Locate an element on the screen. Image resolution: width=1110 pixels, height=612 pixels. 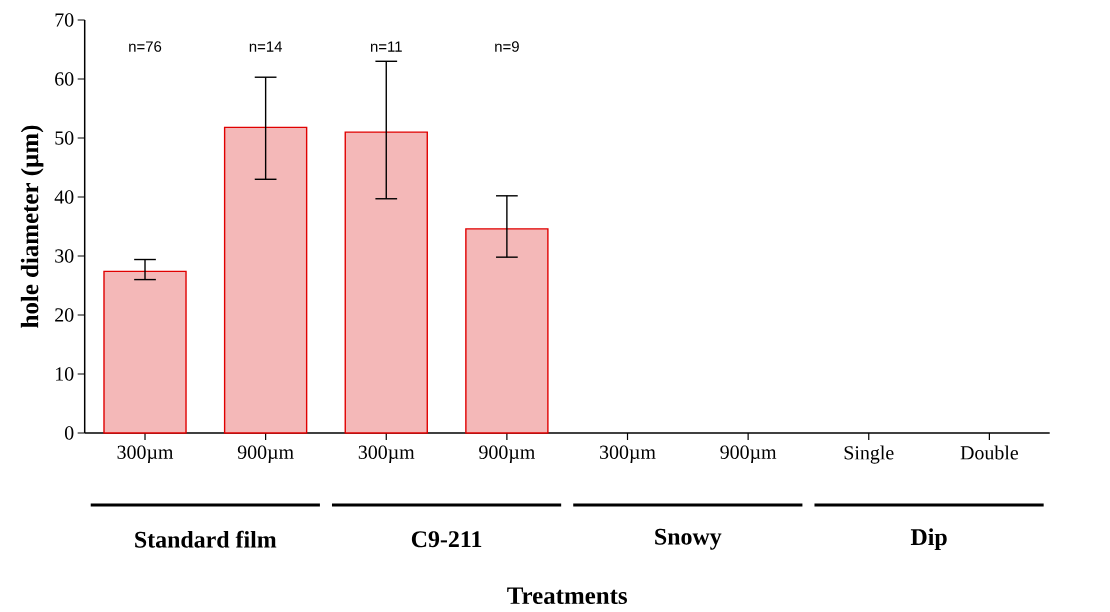
annotation: n=14 is located at coordinates (266, 46).